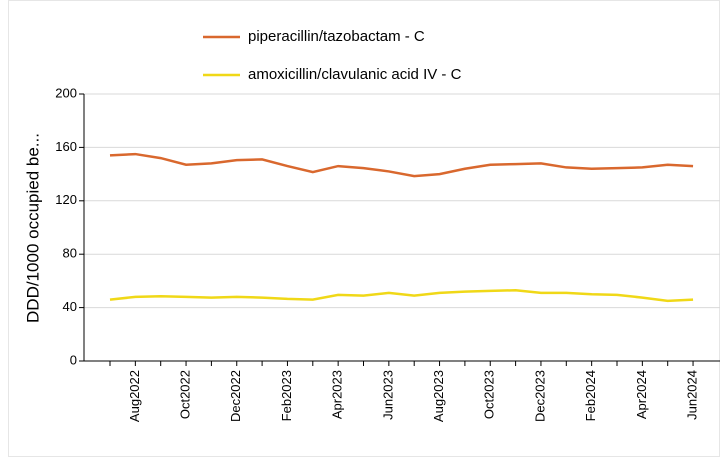 The image size is (720, 457). What do you see at coordinates (66, 92) in the screenshot?
I see `y-tick-label: 200` at bounding box center [66, 92].